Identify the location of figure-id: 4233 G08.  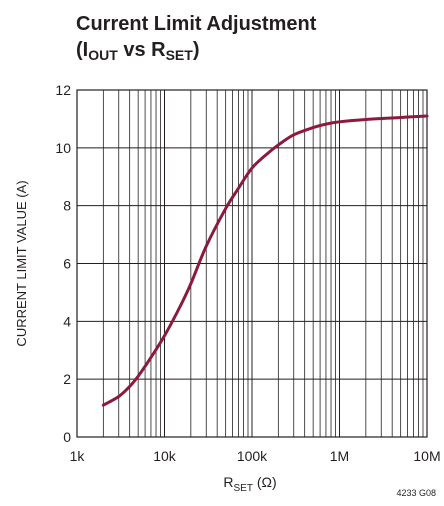
(416, 493).